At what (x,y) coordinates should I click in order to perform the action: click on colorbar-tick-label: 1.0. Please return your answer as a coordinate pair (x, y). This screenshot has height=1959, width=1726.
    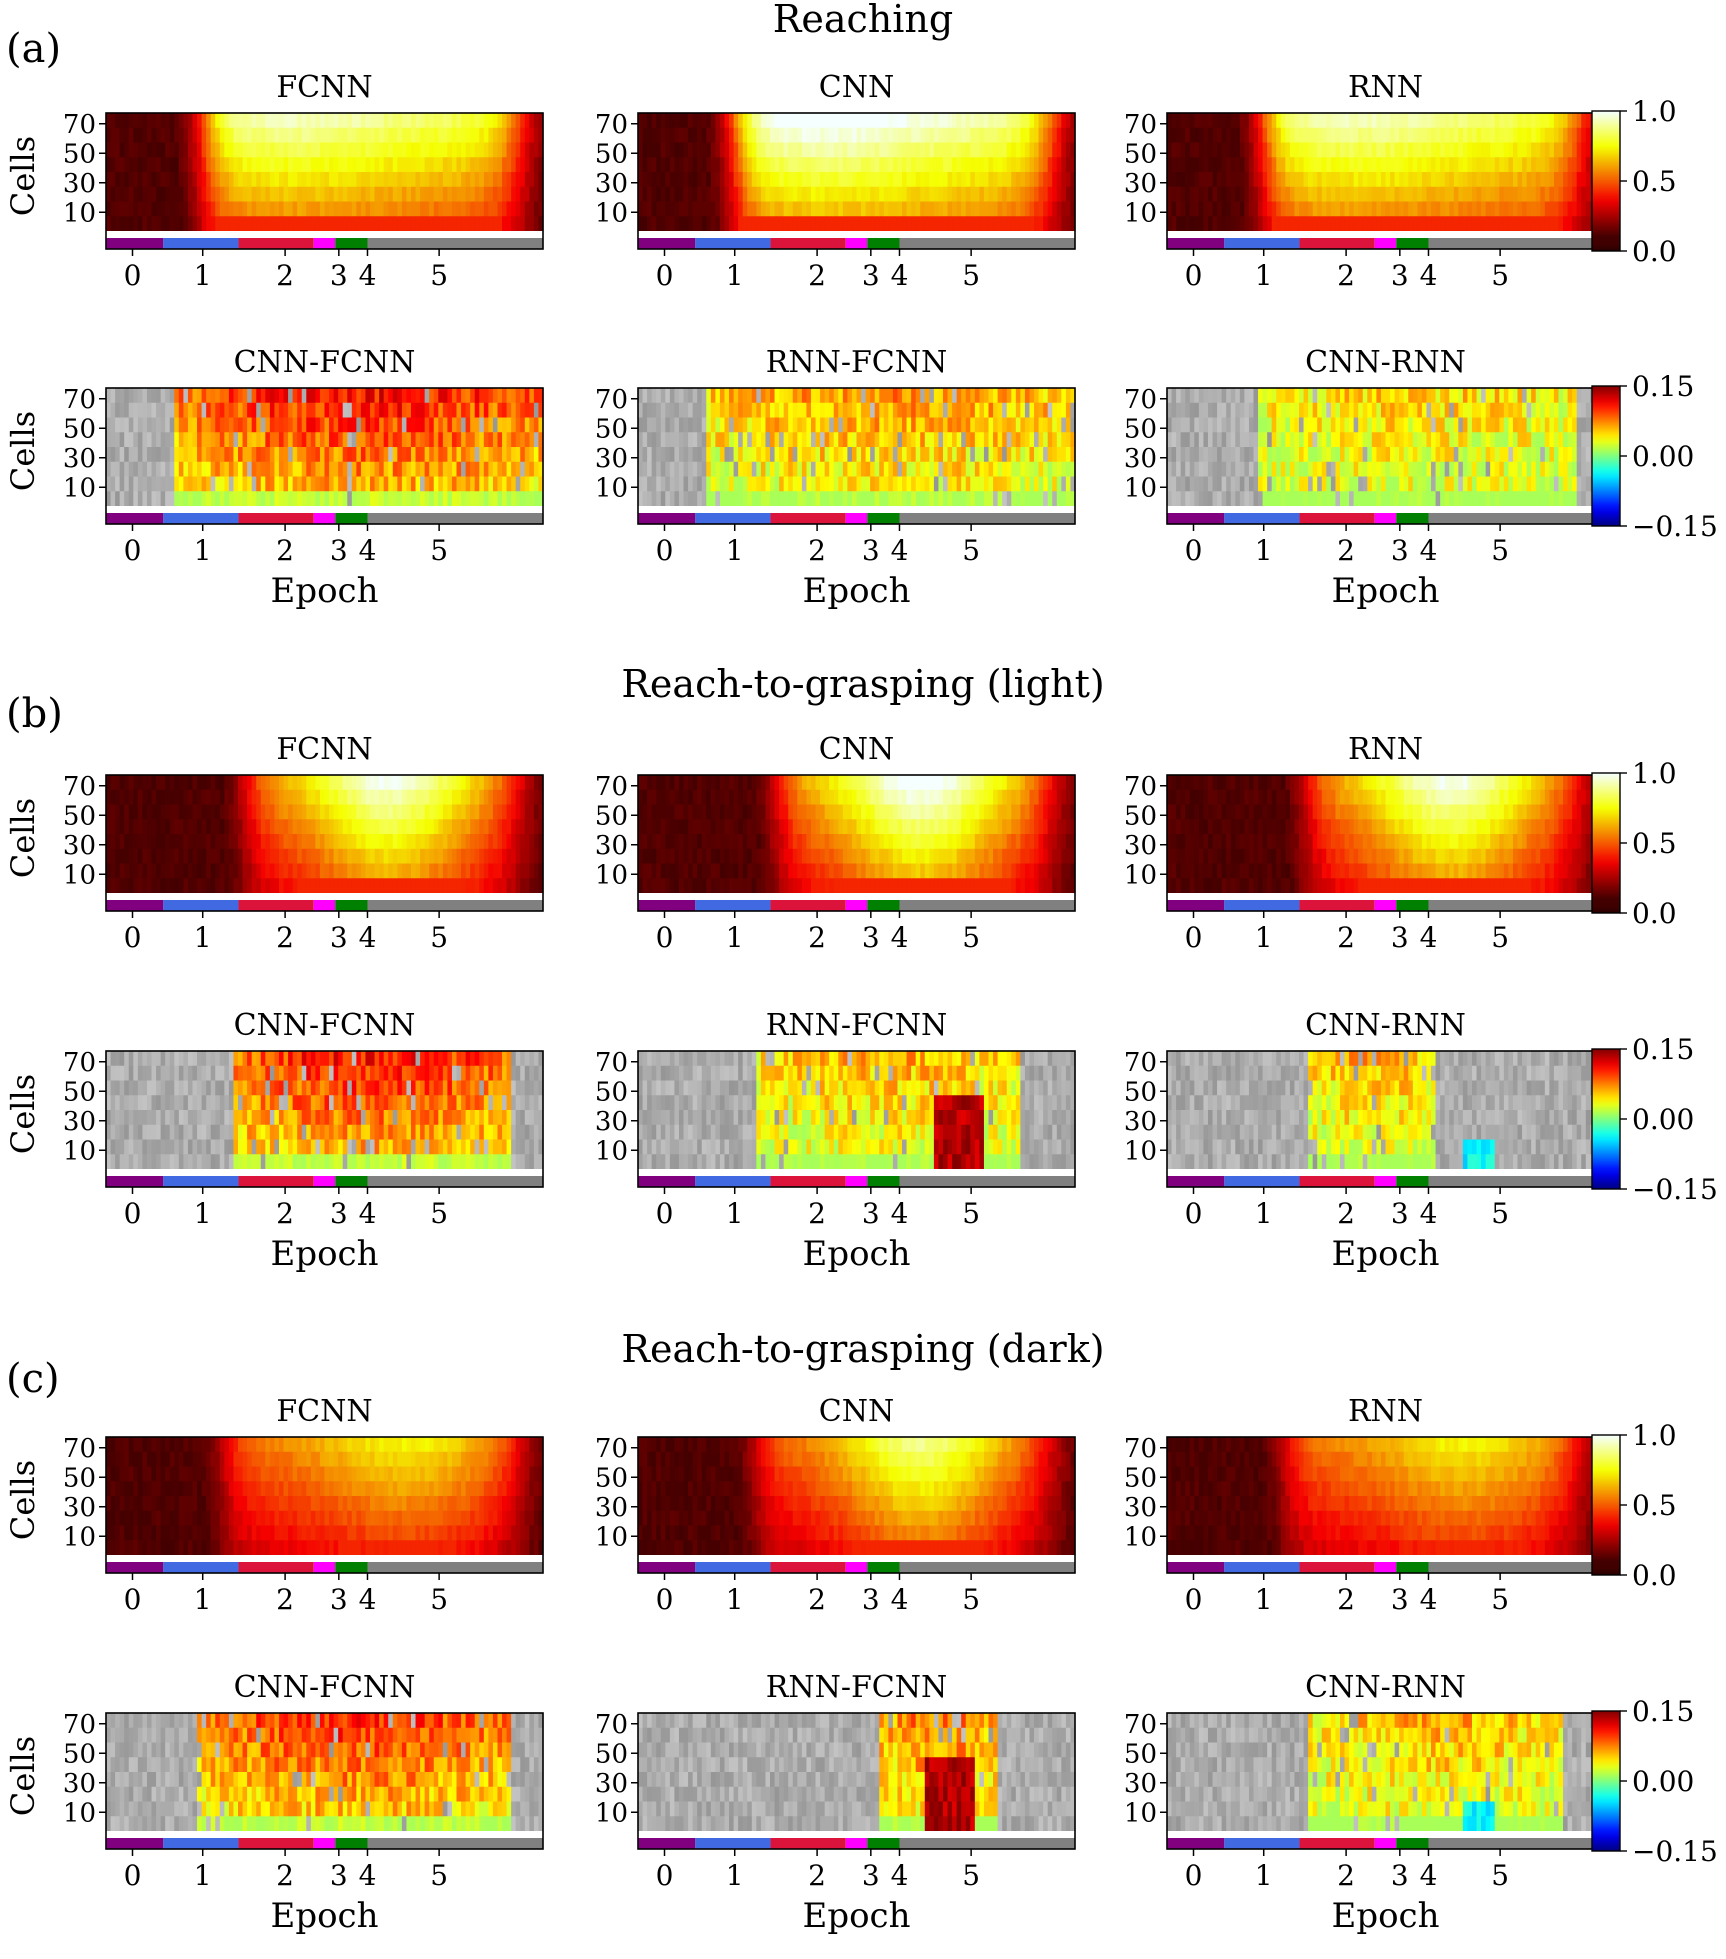
    Looking at the image, I should click on (1654, 773).